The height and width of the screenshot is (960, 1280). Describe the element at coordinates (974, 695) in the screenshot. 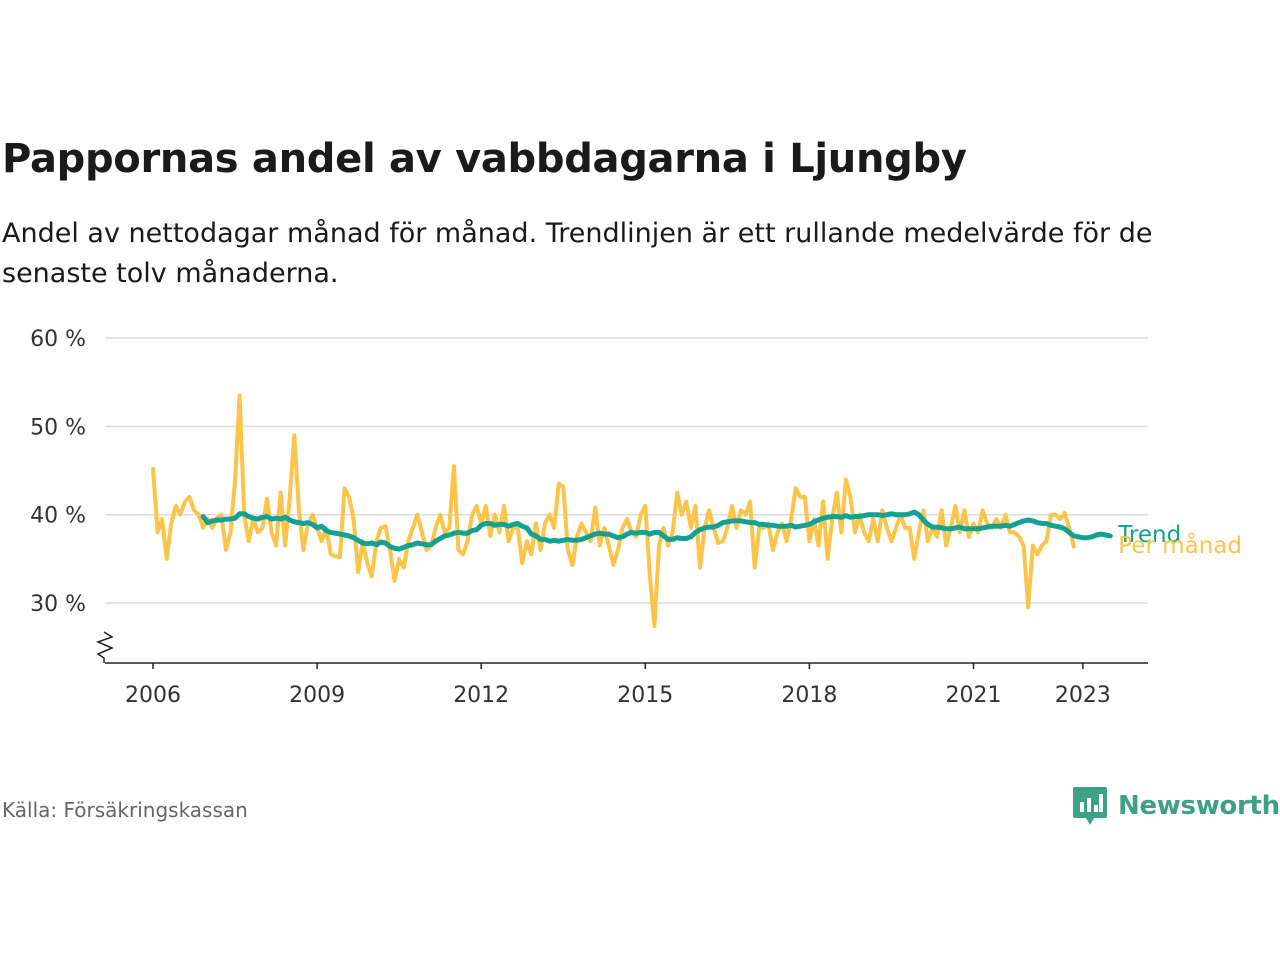

I see `x-tick-label: 2021` at that location.